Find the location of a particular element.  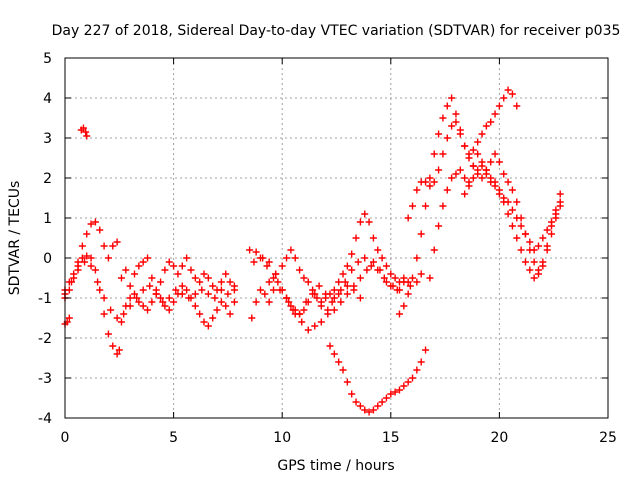

y-tick-label: 2 is located at coordinates (47, 179).